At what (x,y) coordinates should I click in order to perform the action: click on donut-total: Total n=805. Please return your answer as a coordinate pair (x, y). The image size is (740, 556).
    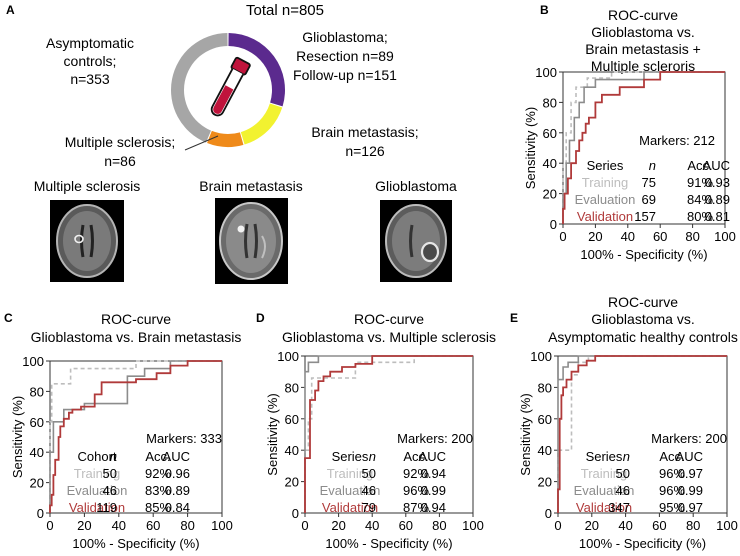
    Looking at the image, I should click on (285, 10).